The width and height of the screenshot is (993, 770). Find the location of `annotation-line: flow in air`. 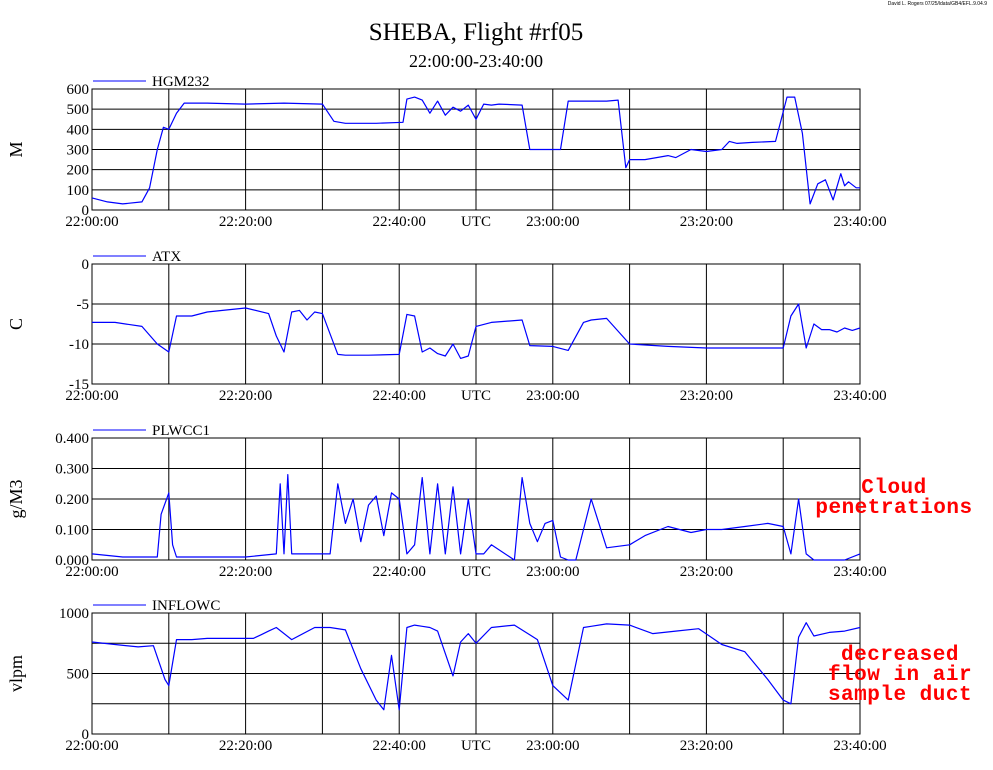

annotation-line: flow in air is located at coordinates (900, 675).